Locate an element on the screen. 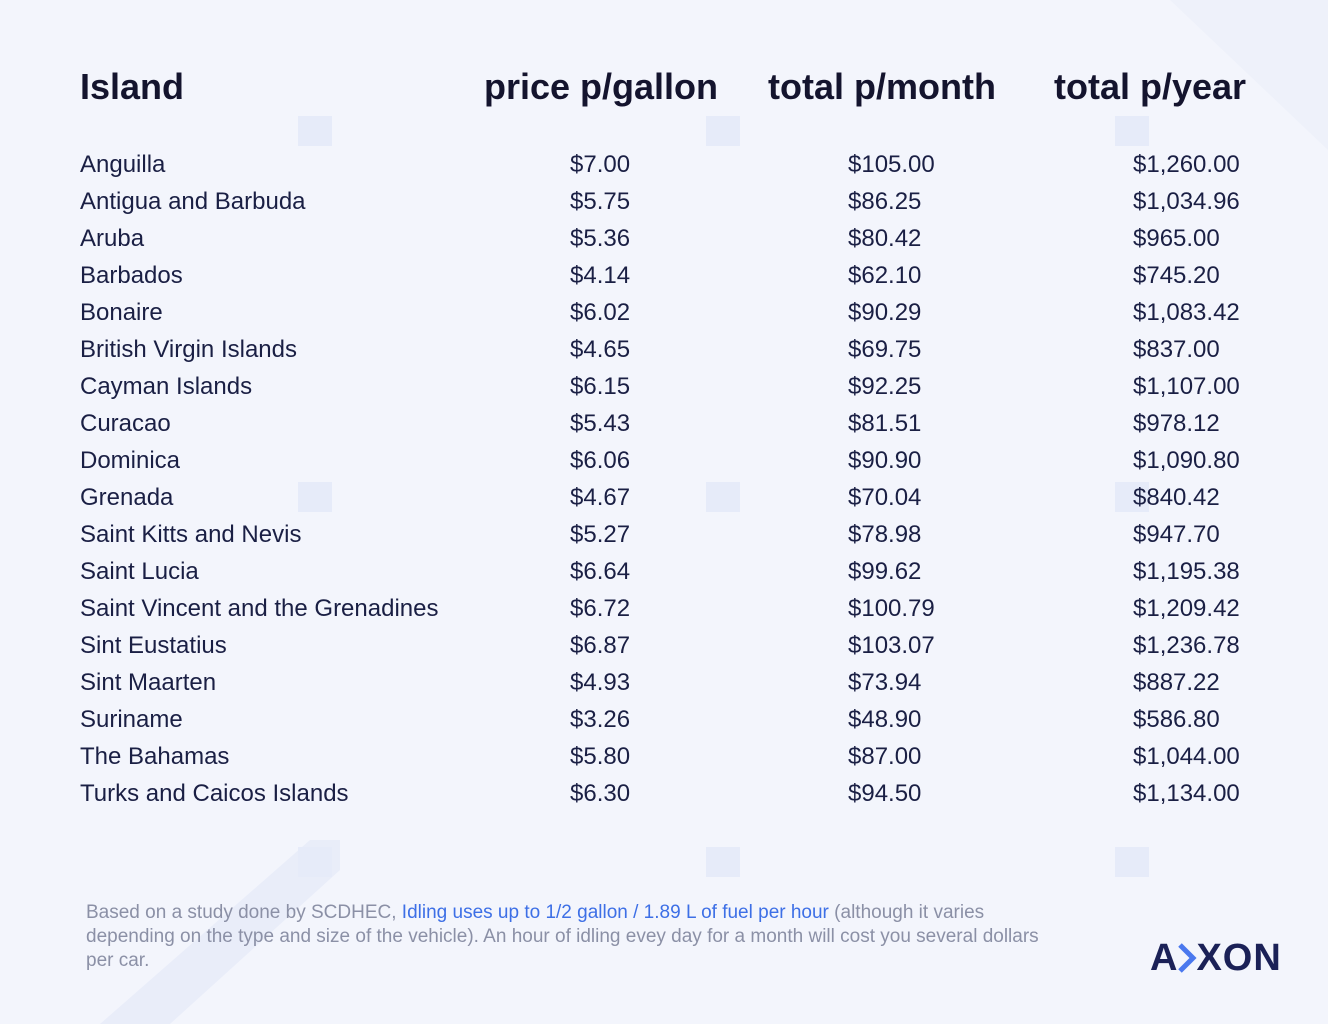 Image resolution: width=1328 pixels, height=1024 pixels. cell-month: $99.62 is located at coordinates (885, 571).